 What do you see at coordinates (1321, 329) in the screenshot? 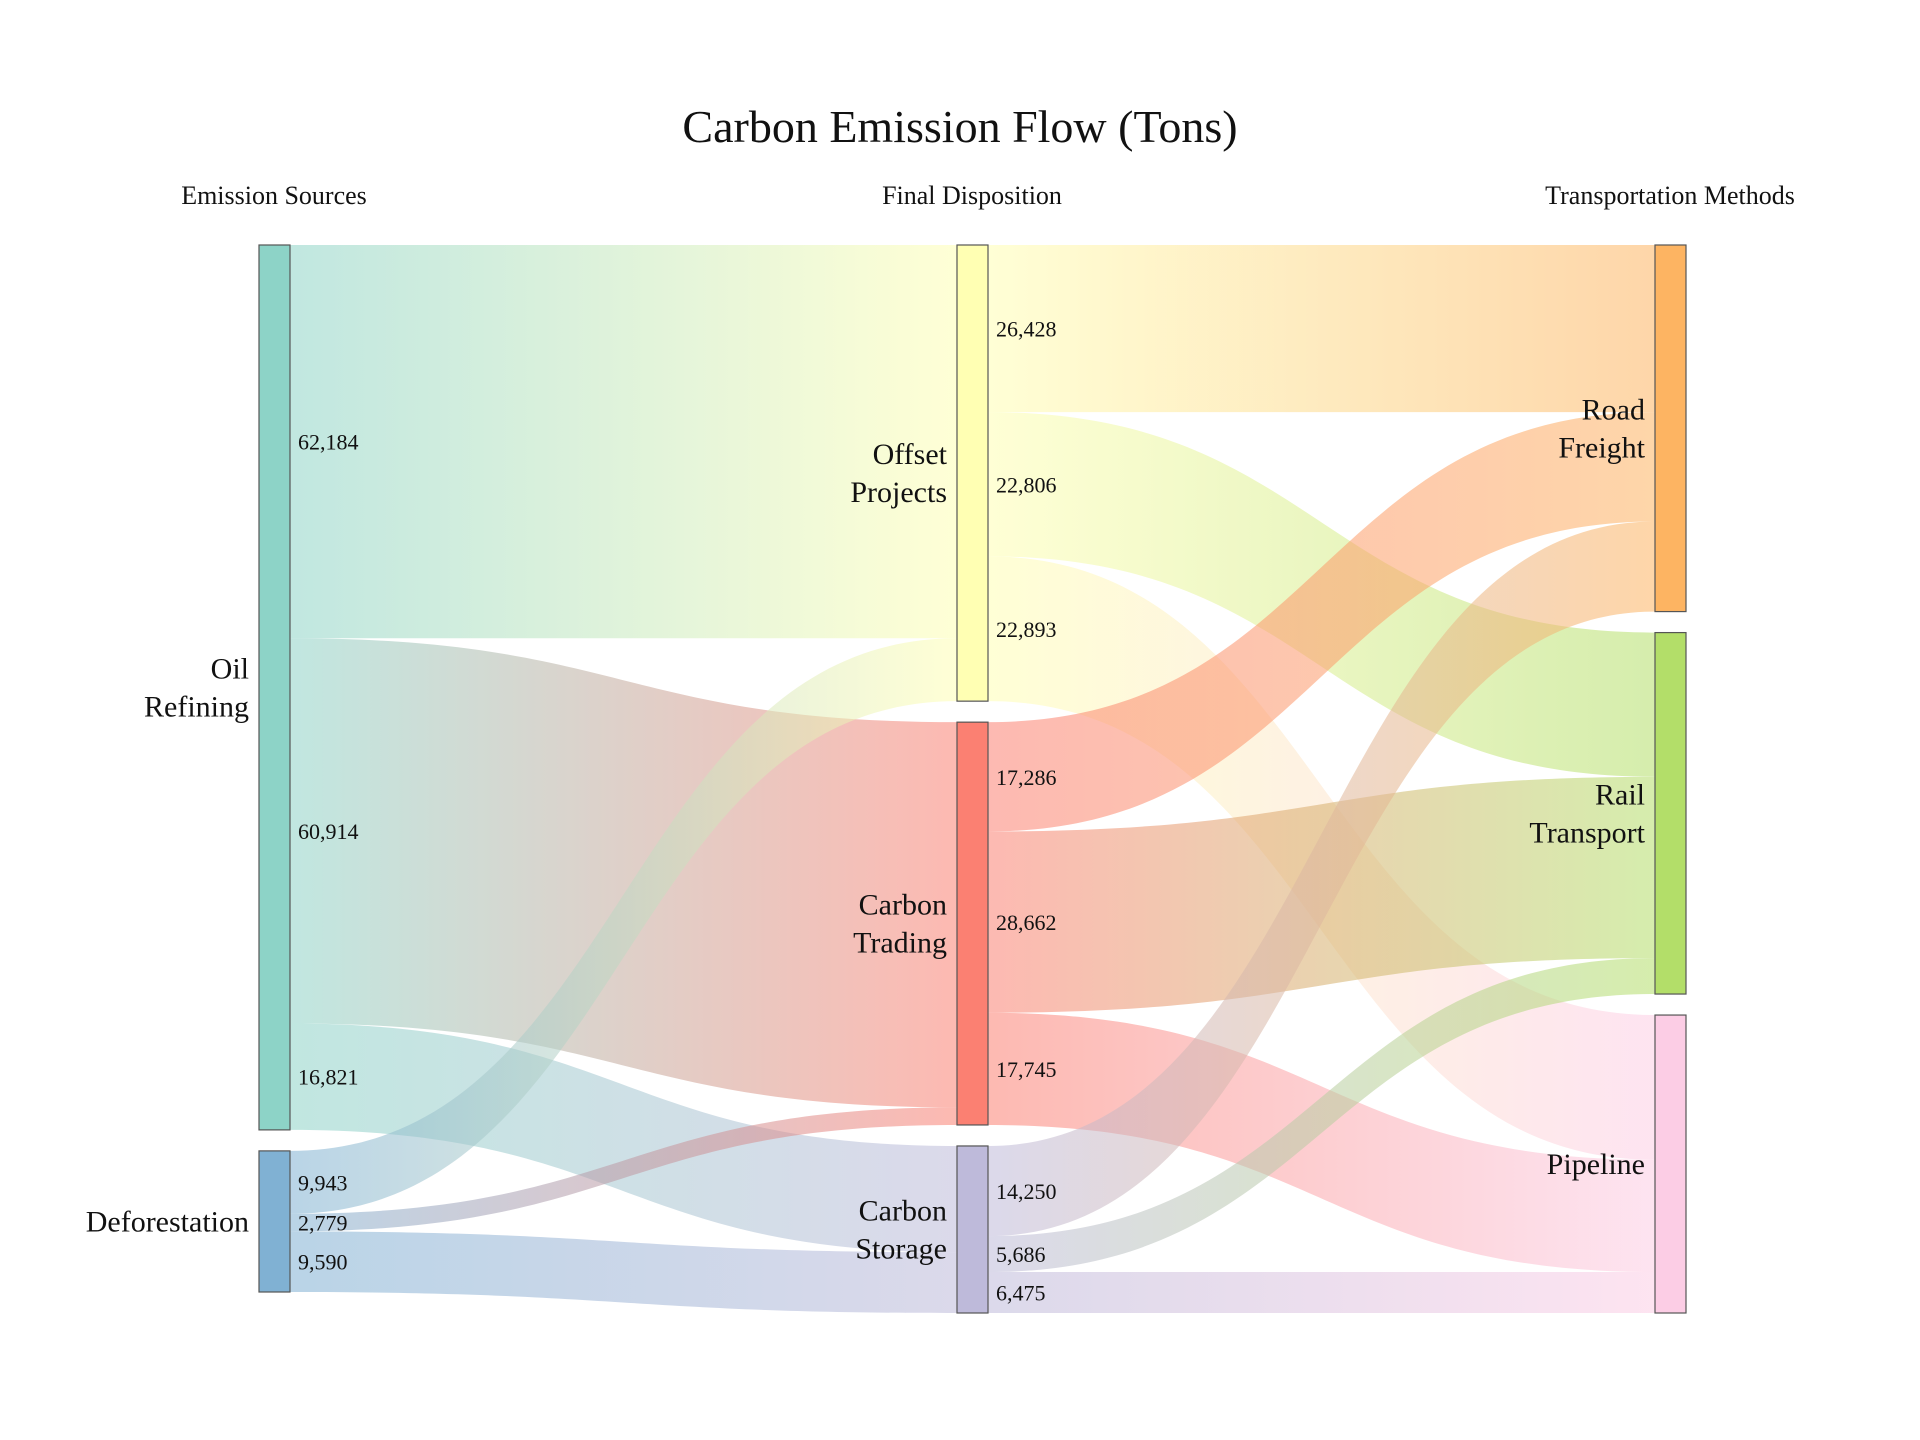
I see `link-off-to-road` at bounding box center [1321, 329].